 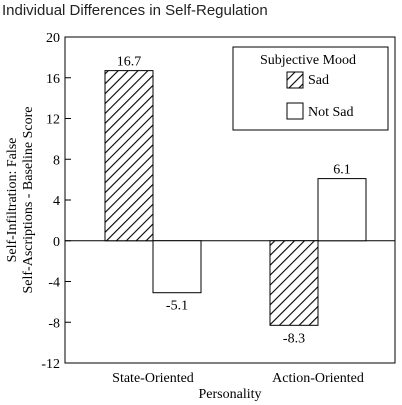 What do you see at coordinates (318, 80) in the screenshot?
I see `legend-label-sad: Sad` at bounding box center [318, 80].